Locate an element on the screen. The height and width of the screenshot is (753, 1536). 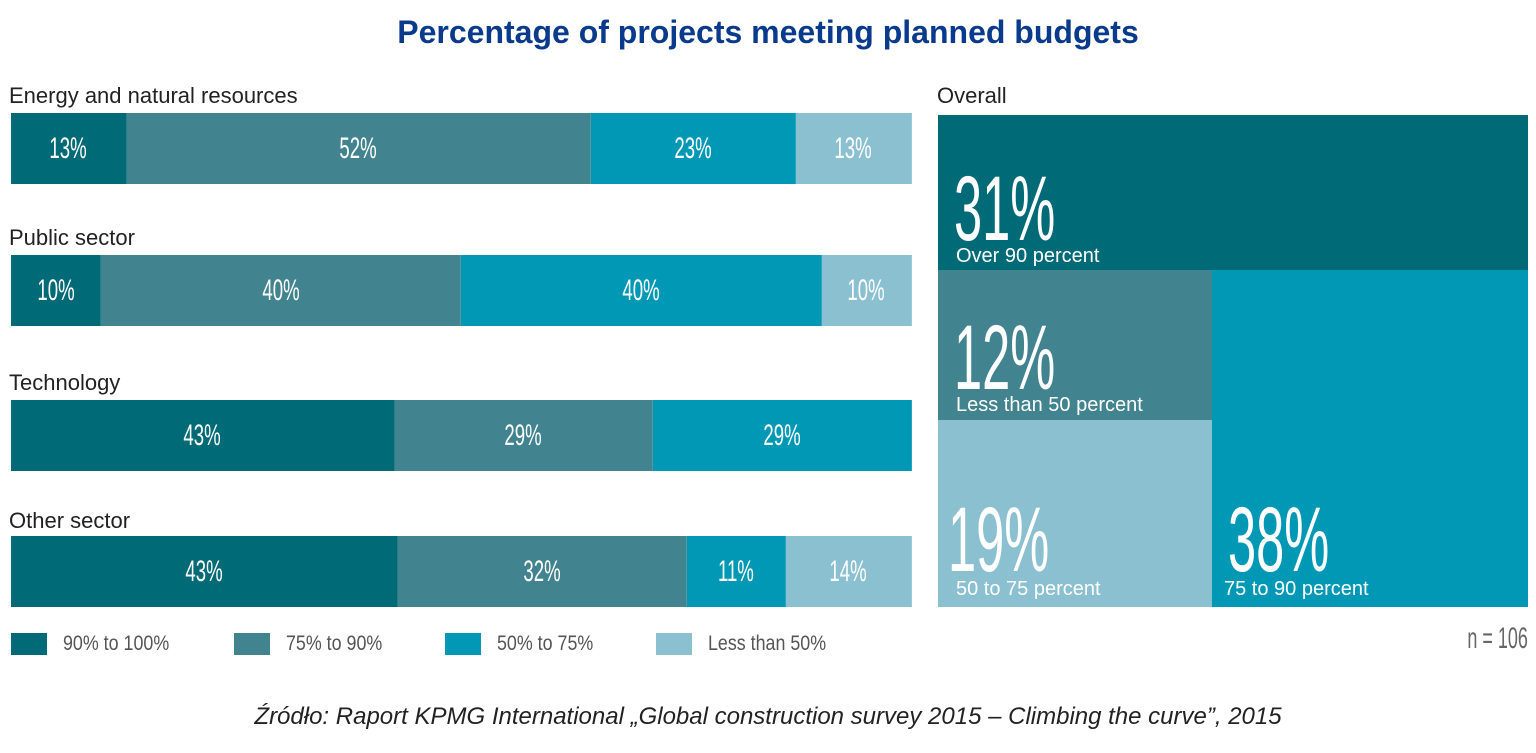
legend-label: 50% to 75% is located at coordinates (545, 643).